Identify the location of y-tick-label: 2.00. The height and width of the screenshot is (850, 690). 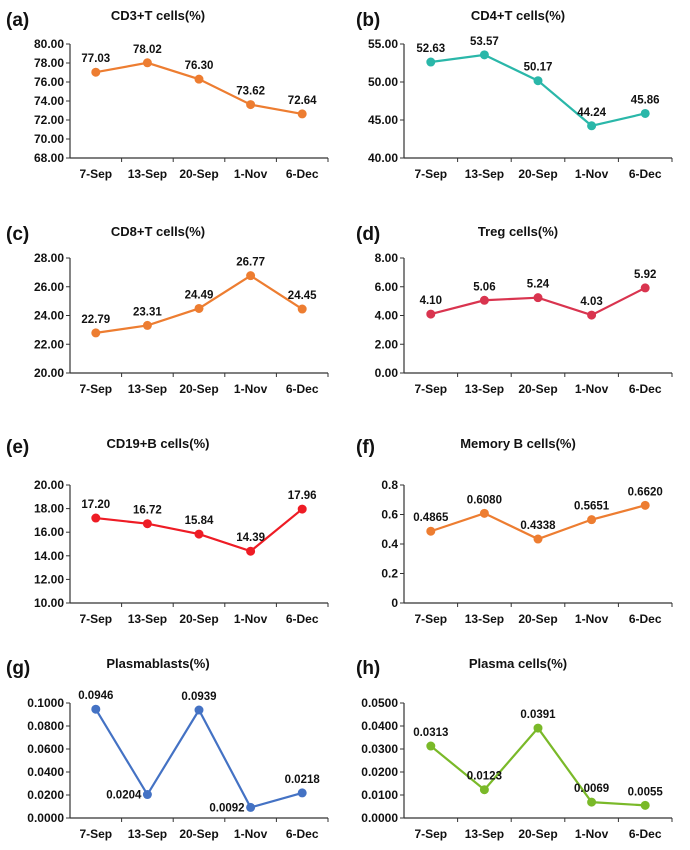
(387, 344).